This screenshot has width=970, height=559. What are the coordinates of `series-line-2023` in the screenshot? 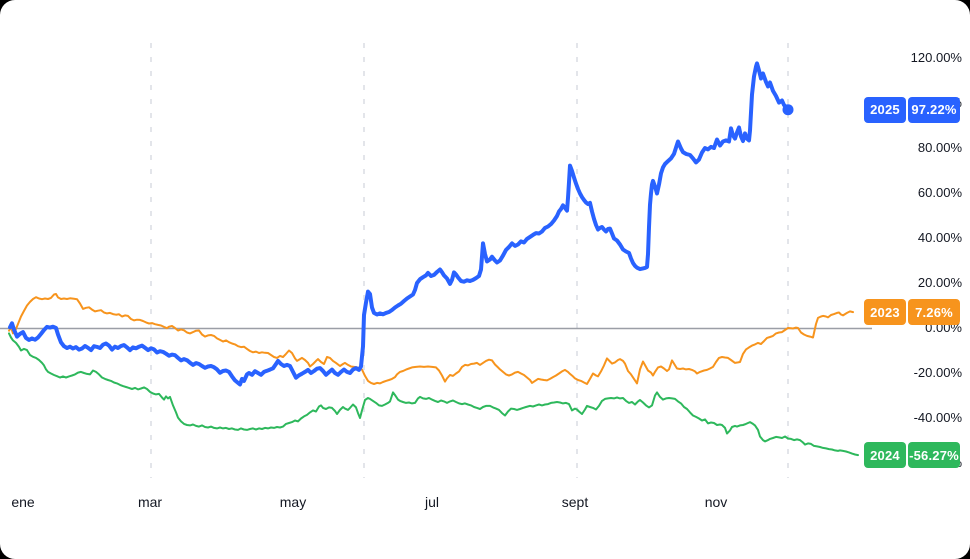 It's located at (431, 339).